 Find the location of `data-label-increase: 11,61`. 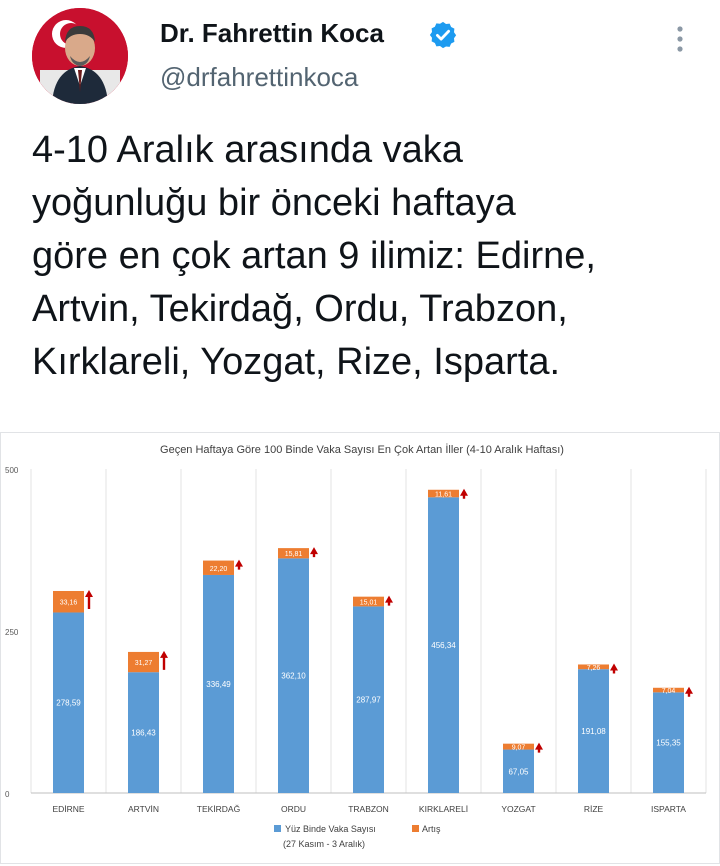

data-label-increase: 11,61 is located at coordinates (443, 495).